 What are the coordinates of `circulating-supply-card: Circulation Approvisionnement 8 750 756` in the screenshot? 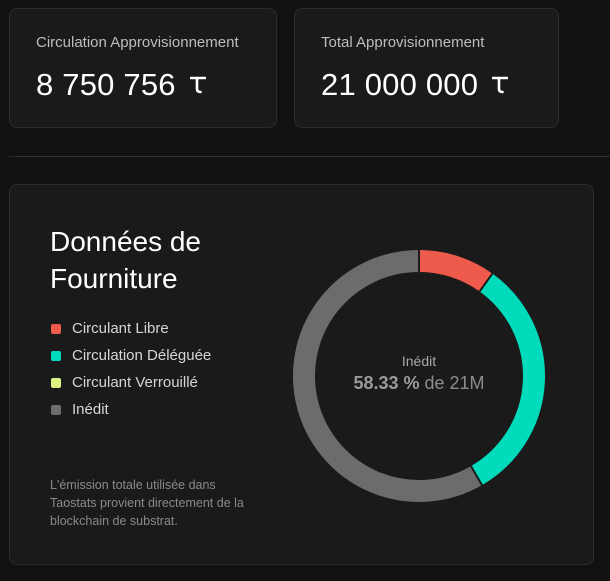 It's located at (143, 68).